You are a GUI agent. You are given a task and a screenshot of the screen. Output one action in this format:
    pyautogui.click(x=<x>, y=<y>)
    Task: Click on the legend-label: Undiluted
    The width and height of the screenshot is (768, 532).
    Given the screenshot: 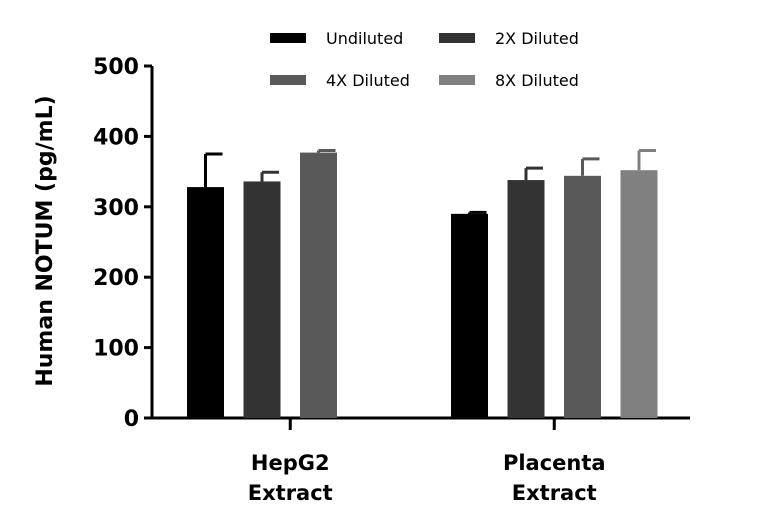 What is the action you would take?
    pyautogui.click(x=364, y=38)
    